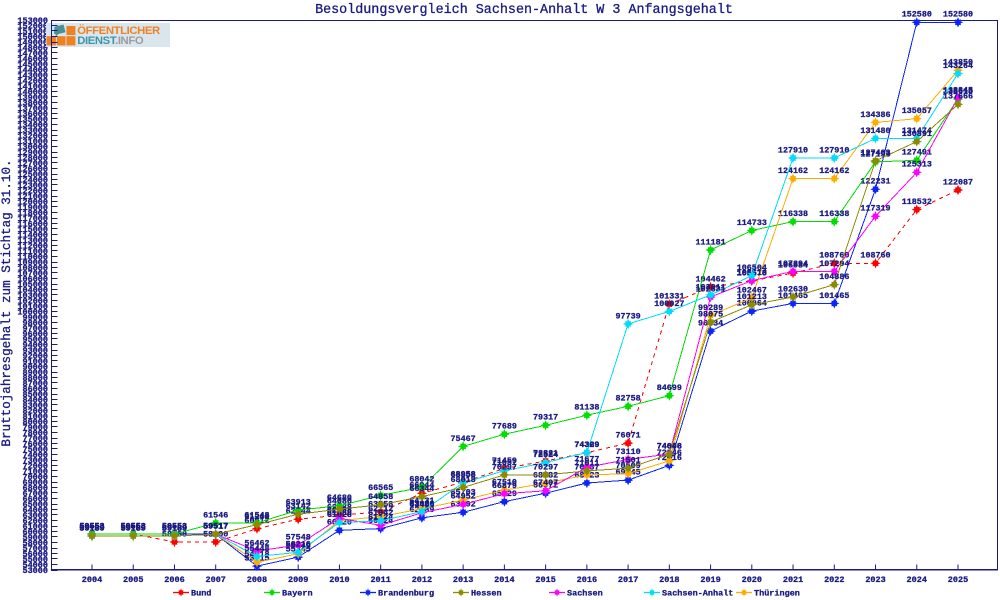 Image resolution: width=1000 pixels, height=600 pixels. Describe the element at coordinates (32, 208) in the screenshot. I see `svg-text: 119000` at that location.